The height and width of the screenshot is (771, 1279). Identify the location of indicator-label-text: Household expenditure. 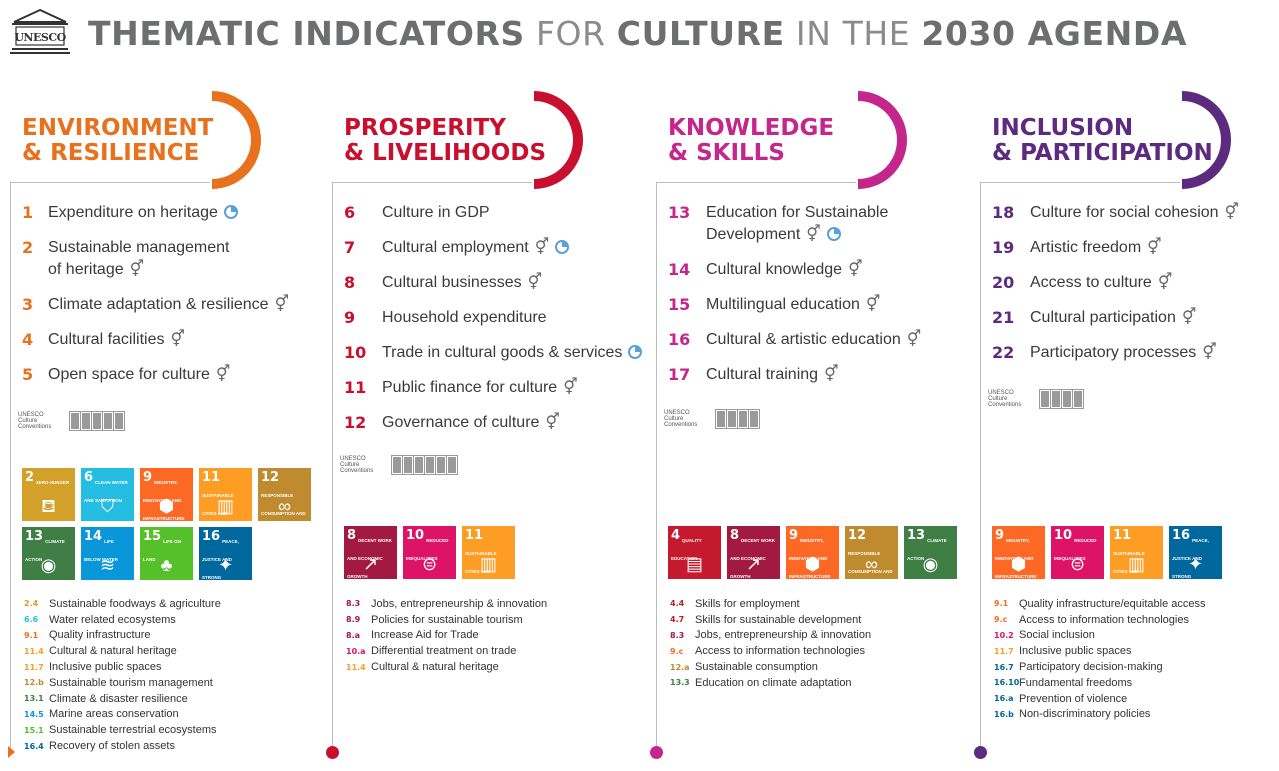
(464, 317).